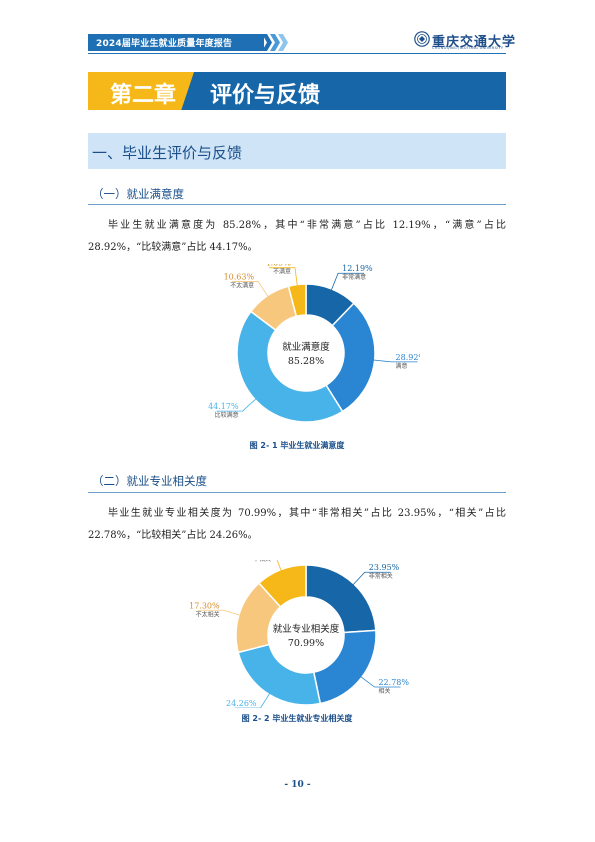 The width and height of the screenshot is (595, 842). What do you see at coordinates (223, 406) in the screenshot?
I see `slice-percent-label: 44.17%` at bounding box center [223, 406].